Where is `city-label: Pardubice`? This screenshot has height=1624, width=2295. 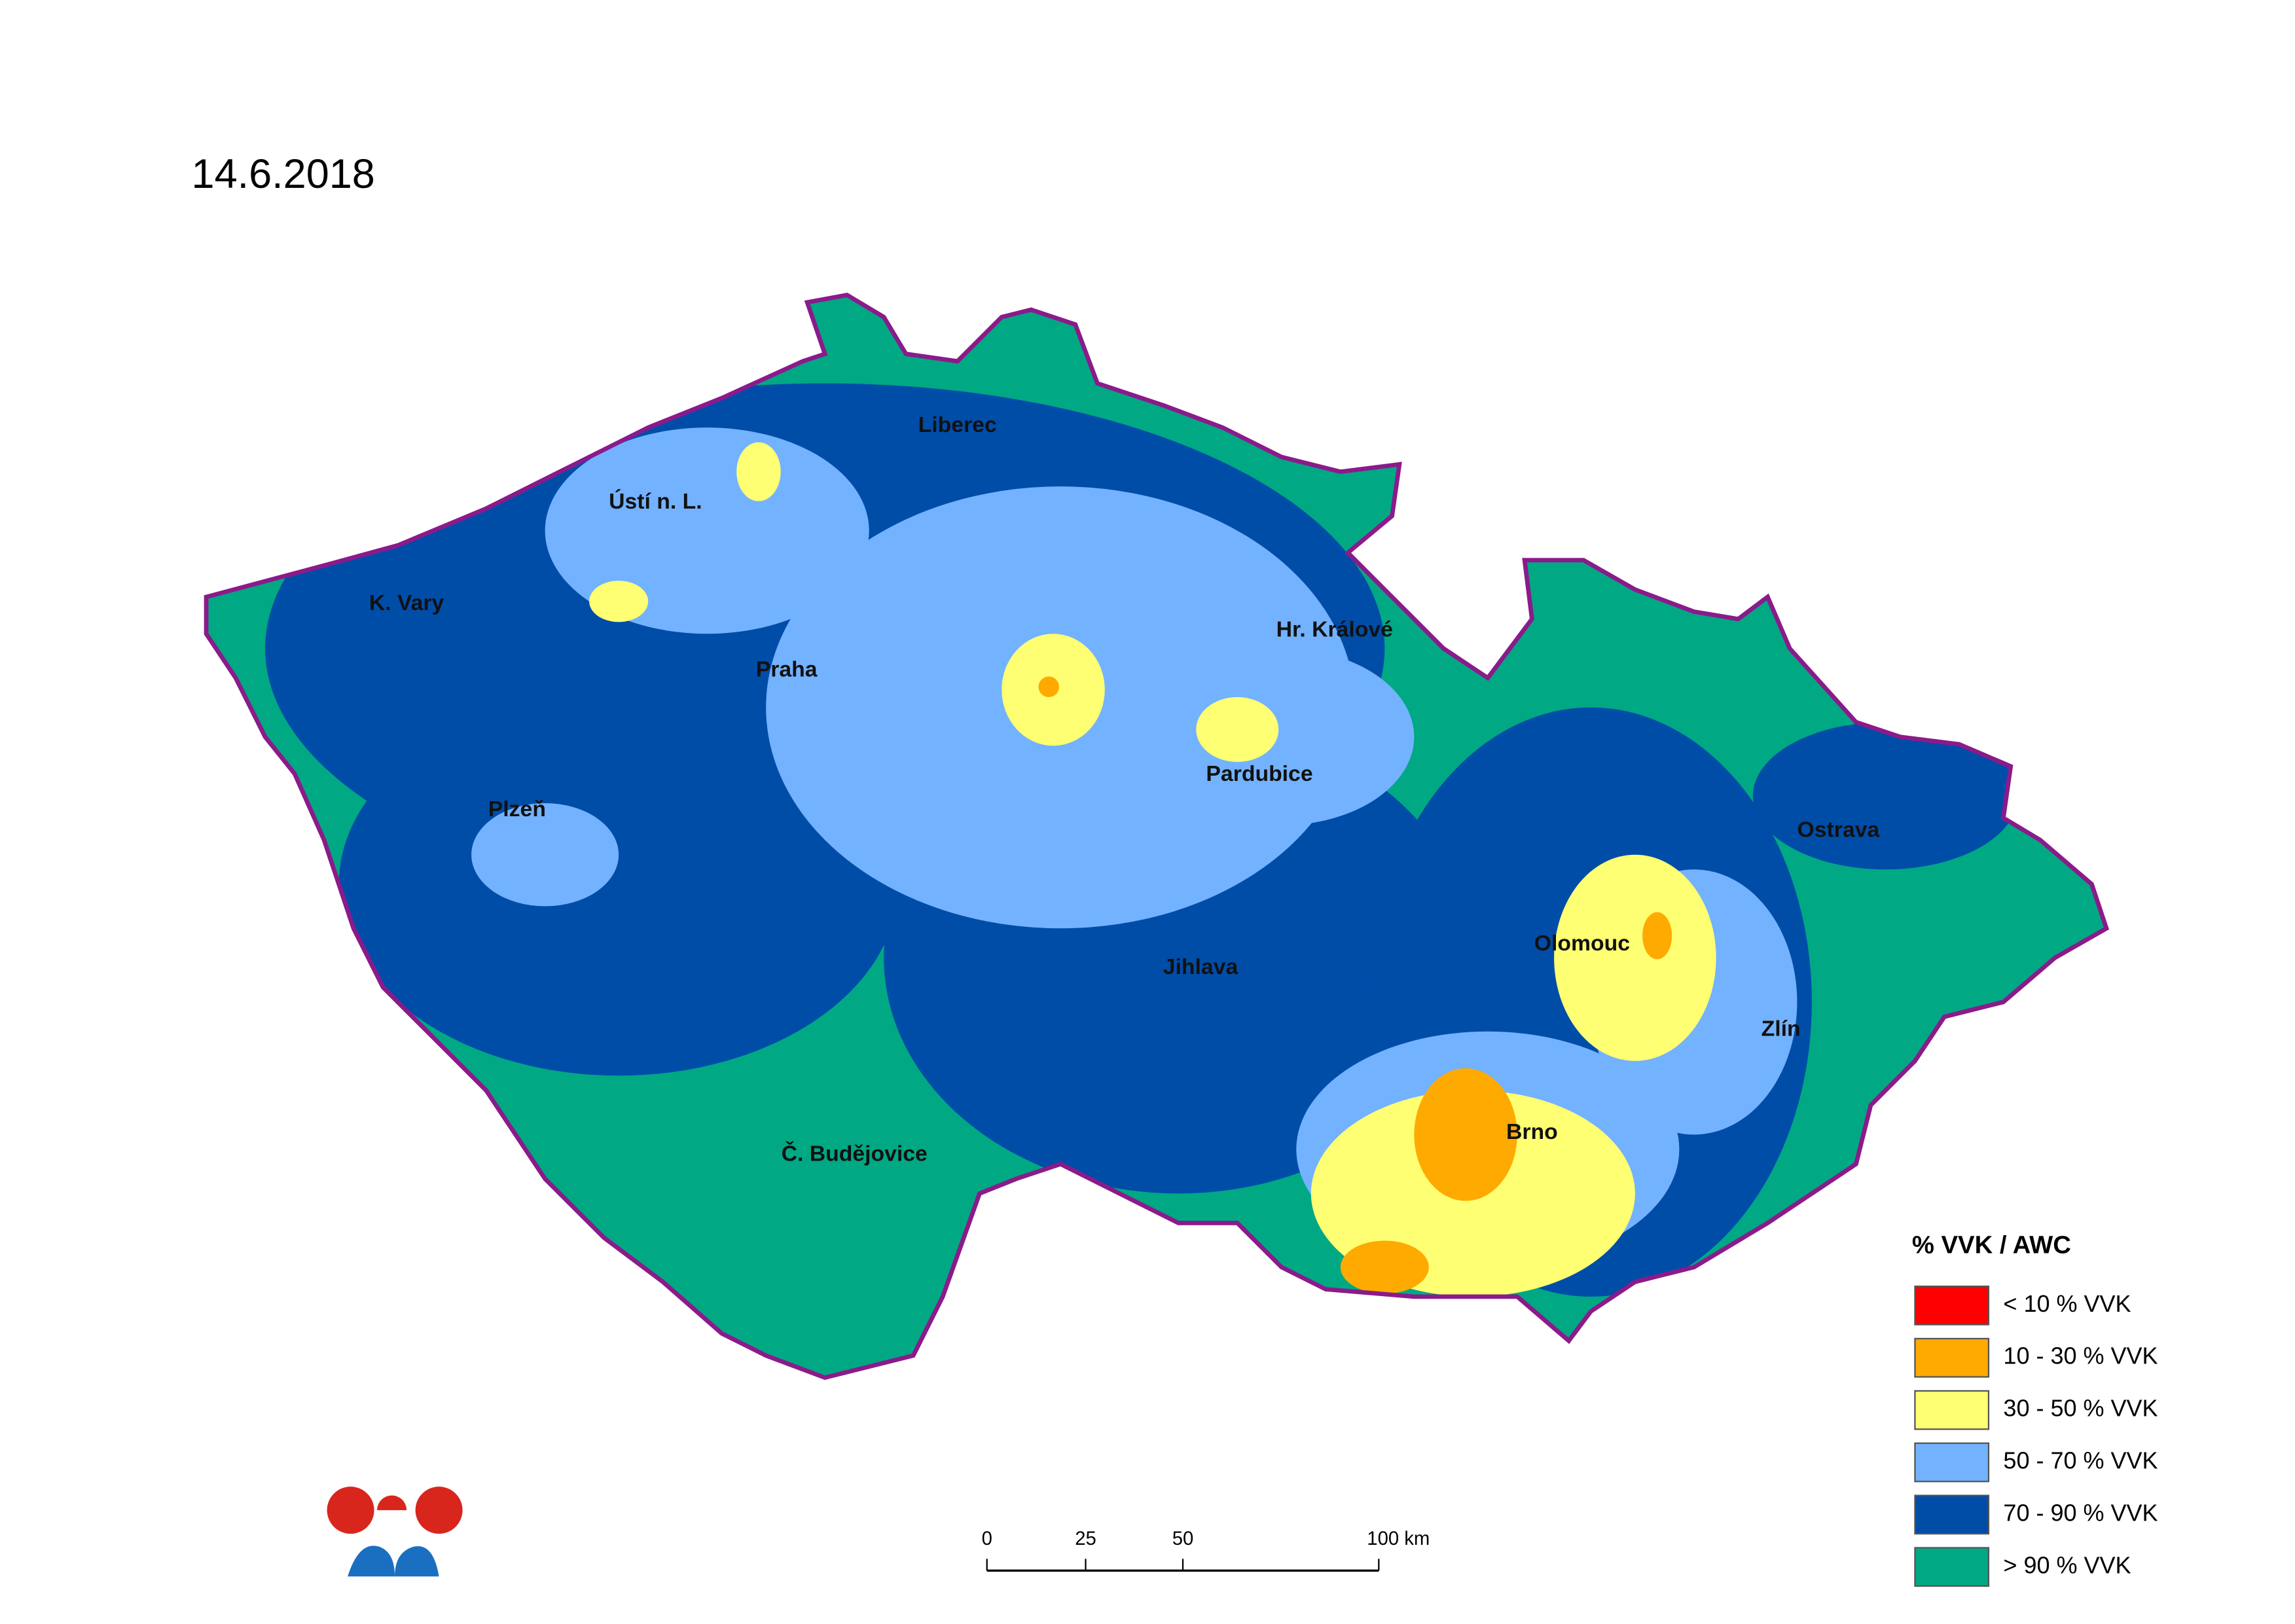 city-label: Pardubice is located at coordinates (1259, 773).